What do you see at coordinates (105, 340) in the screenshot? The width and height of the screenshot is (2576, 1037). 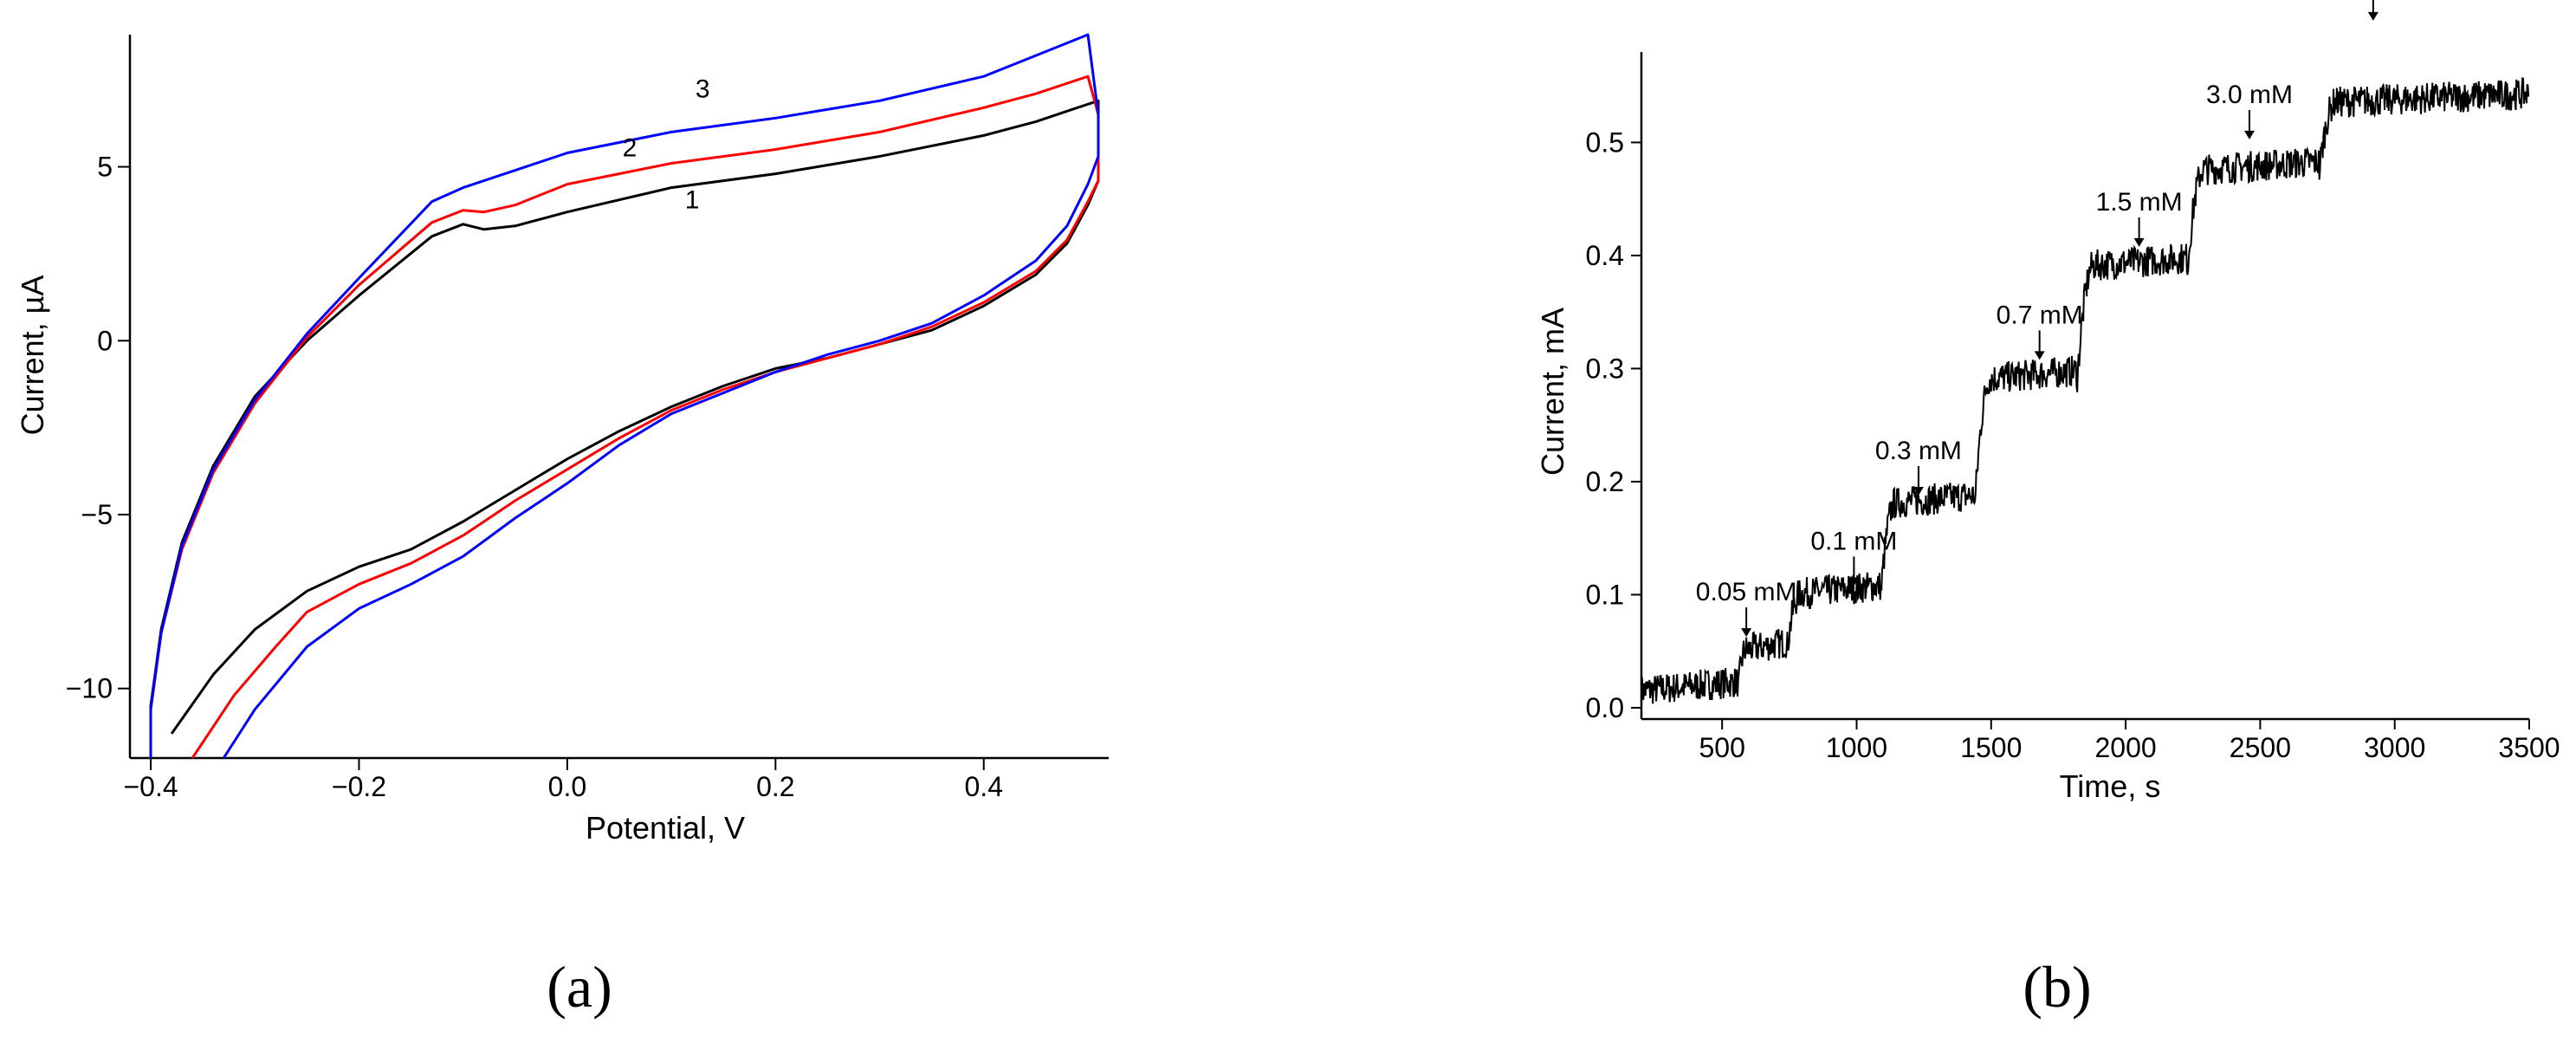 I see `chart-a-y-tick-label: 0` at bounding box center [105, 340].